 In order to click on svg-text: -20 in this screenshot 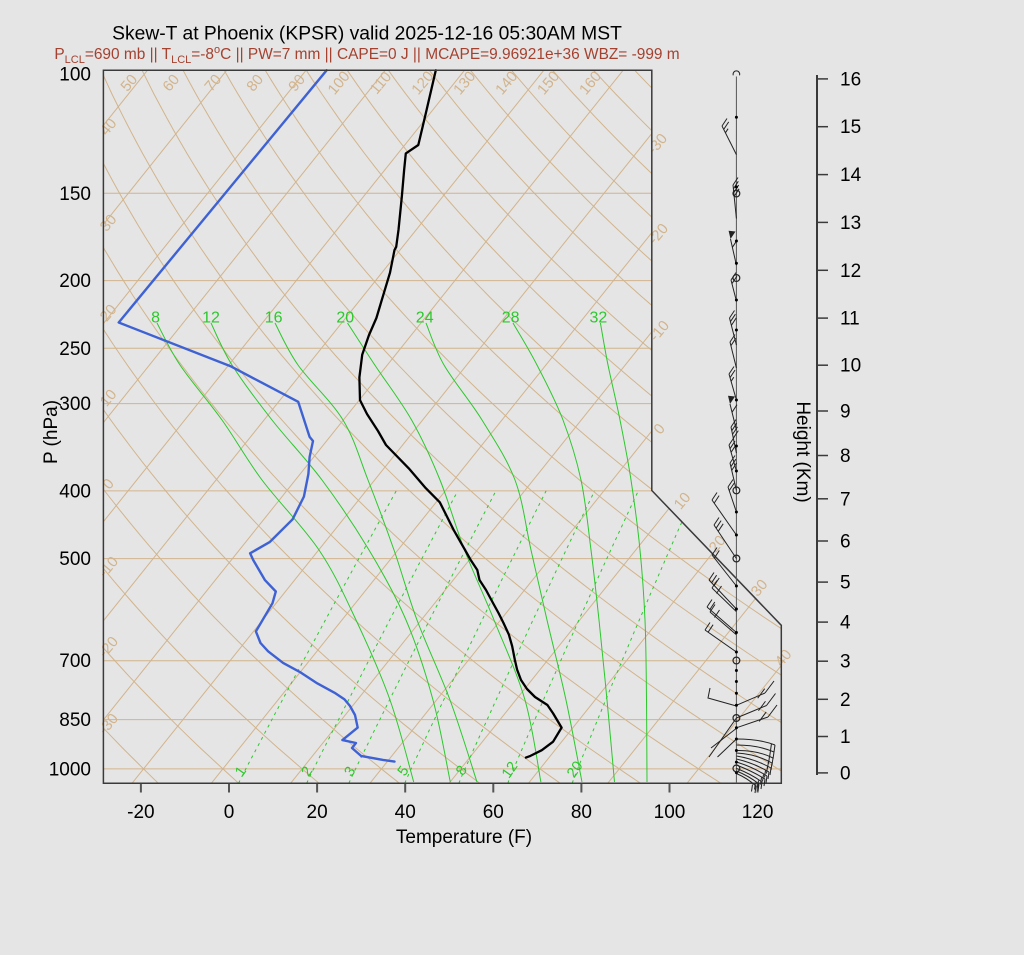, I will do `click(140, 812)`.